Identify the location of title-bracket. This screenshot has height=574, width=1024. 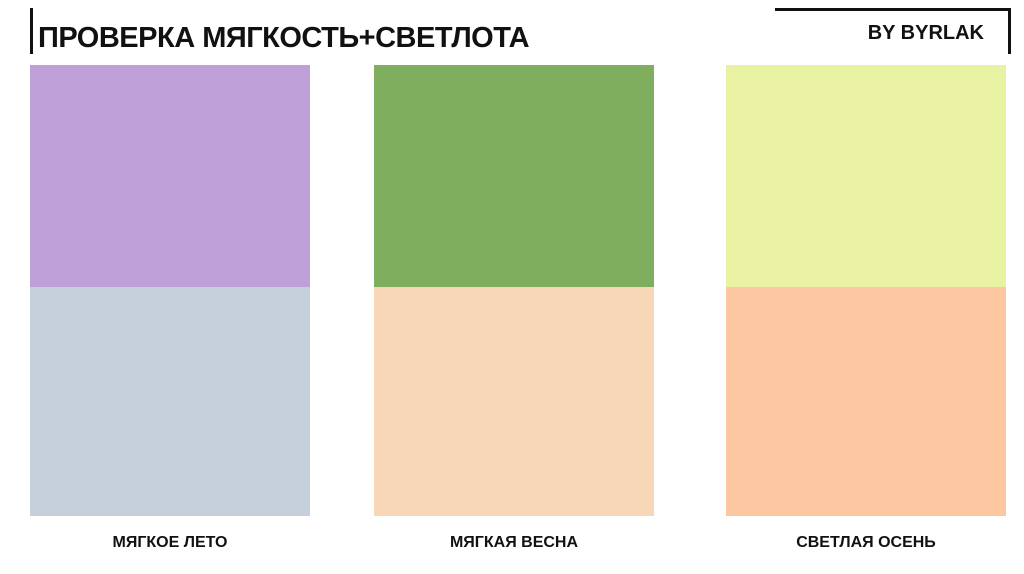
(31, 31).